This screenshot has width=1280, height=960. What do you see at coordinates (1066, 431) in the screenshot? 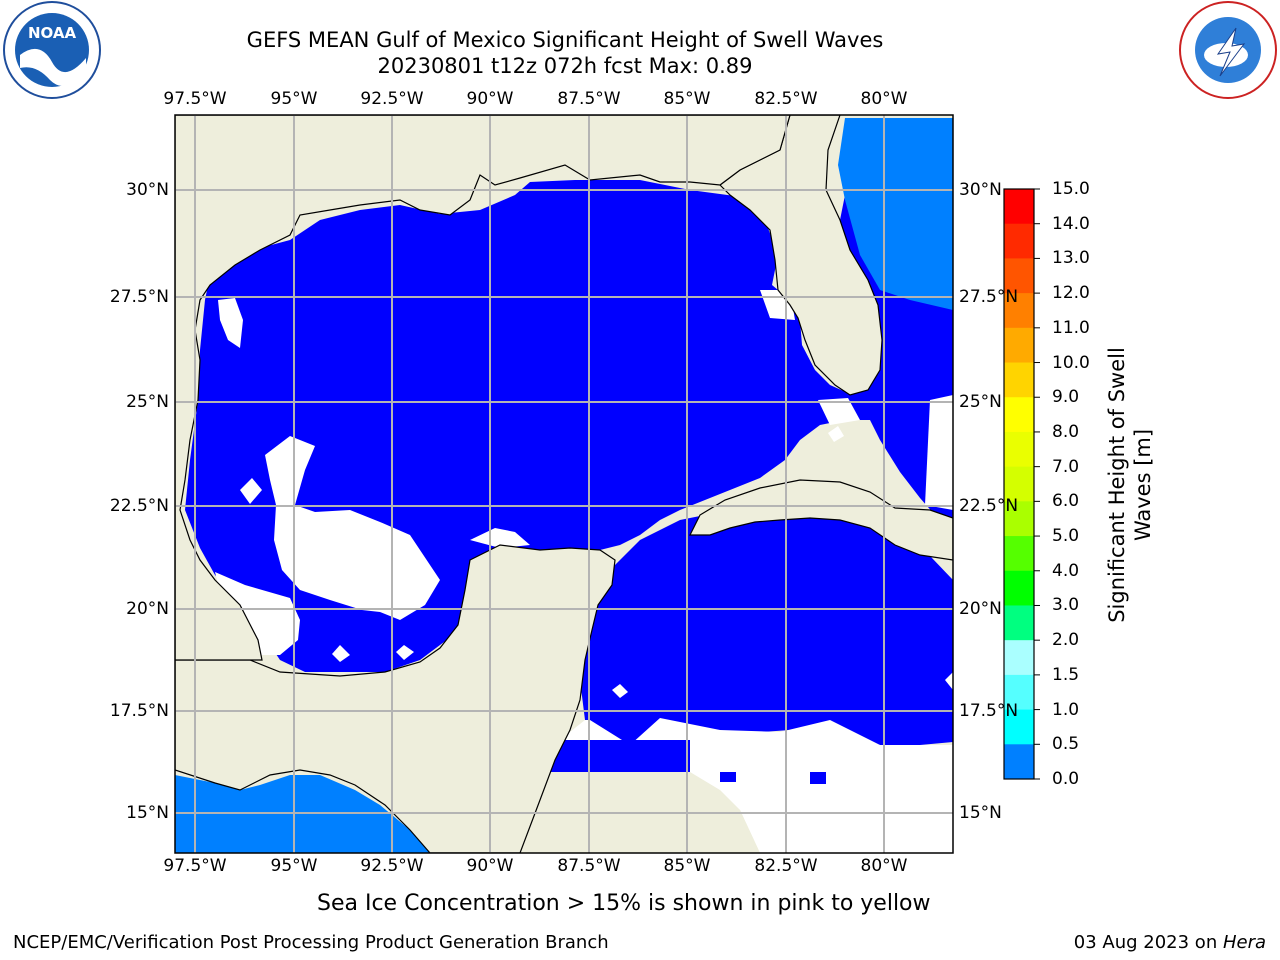
I see `colorbar-tick-label: 8.0` at bounding box center [1066, 431].